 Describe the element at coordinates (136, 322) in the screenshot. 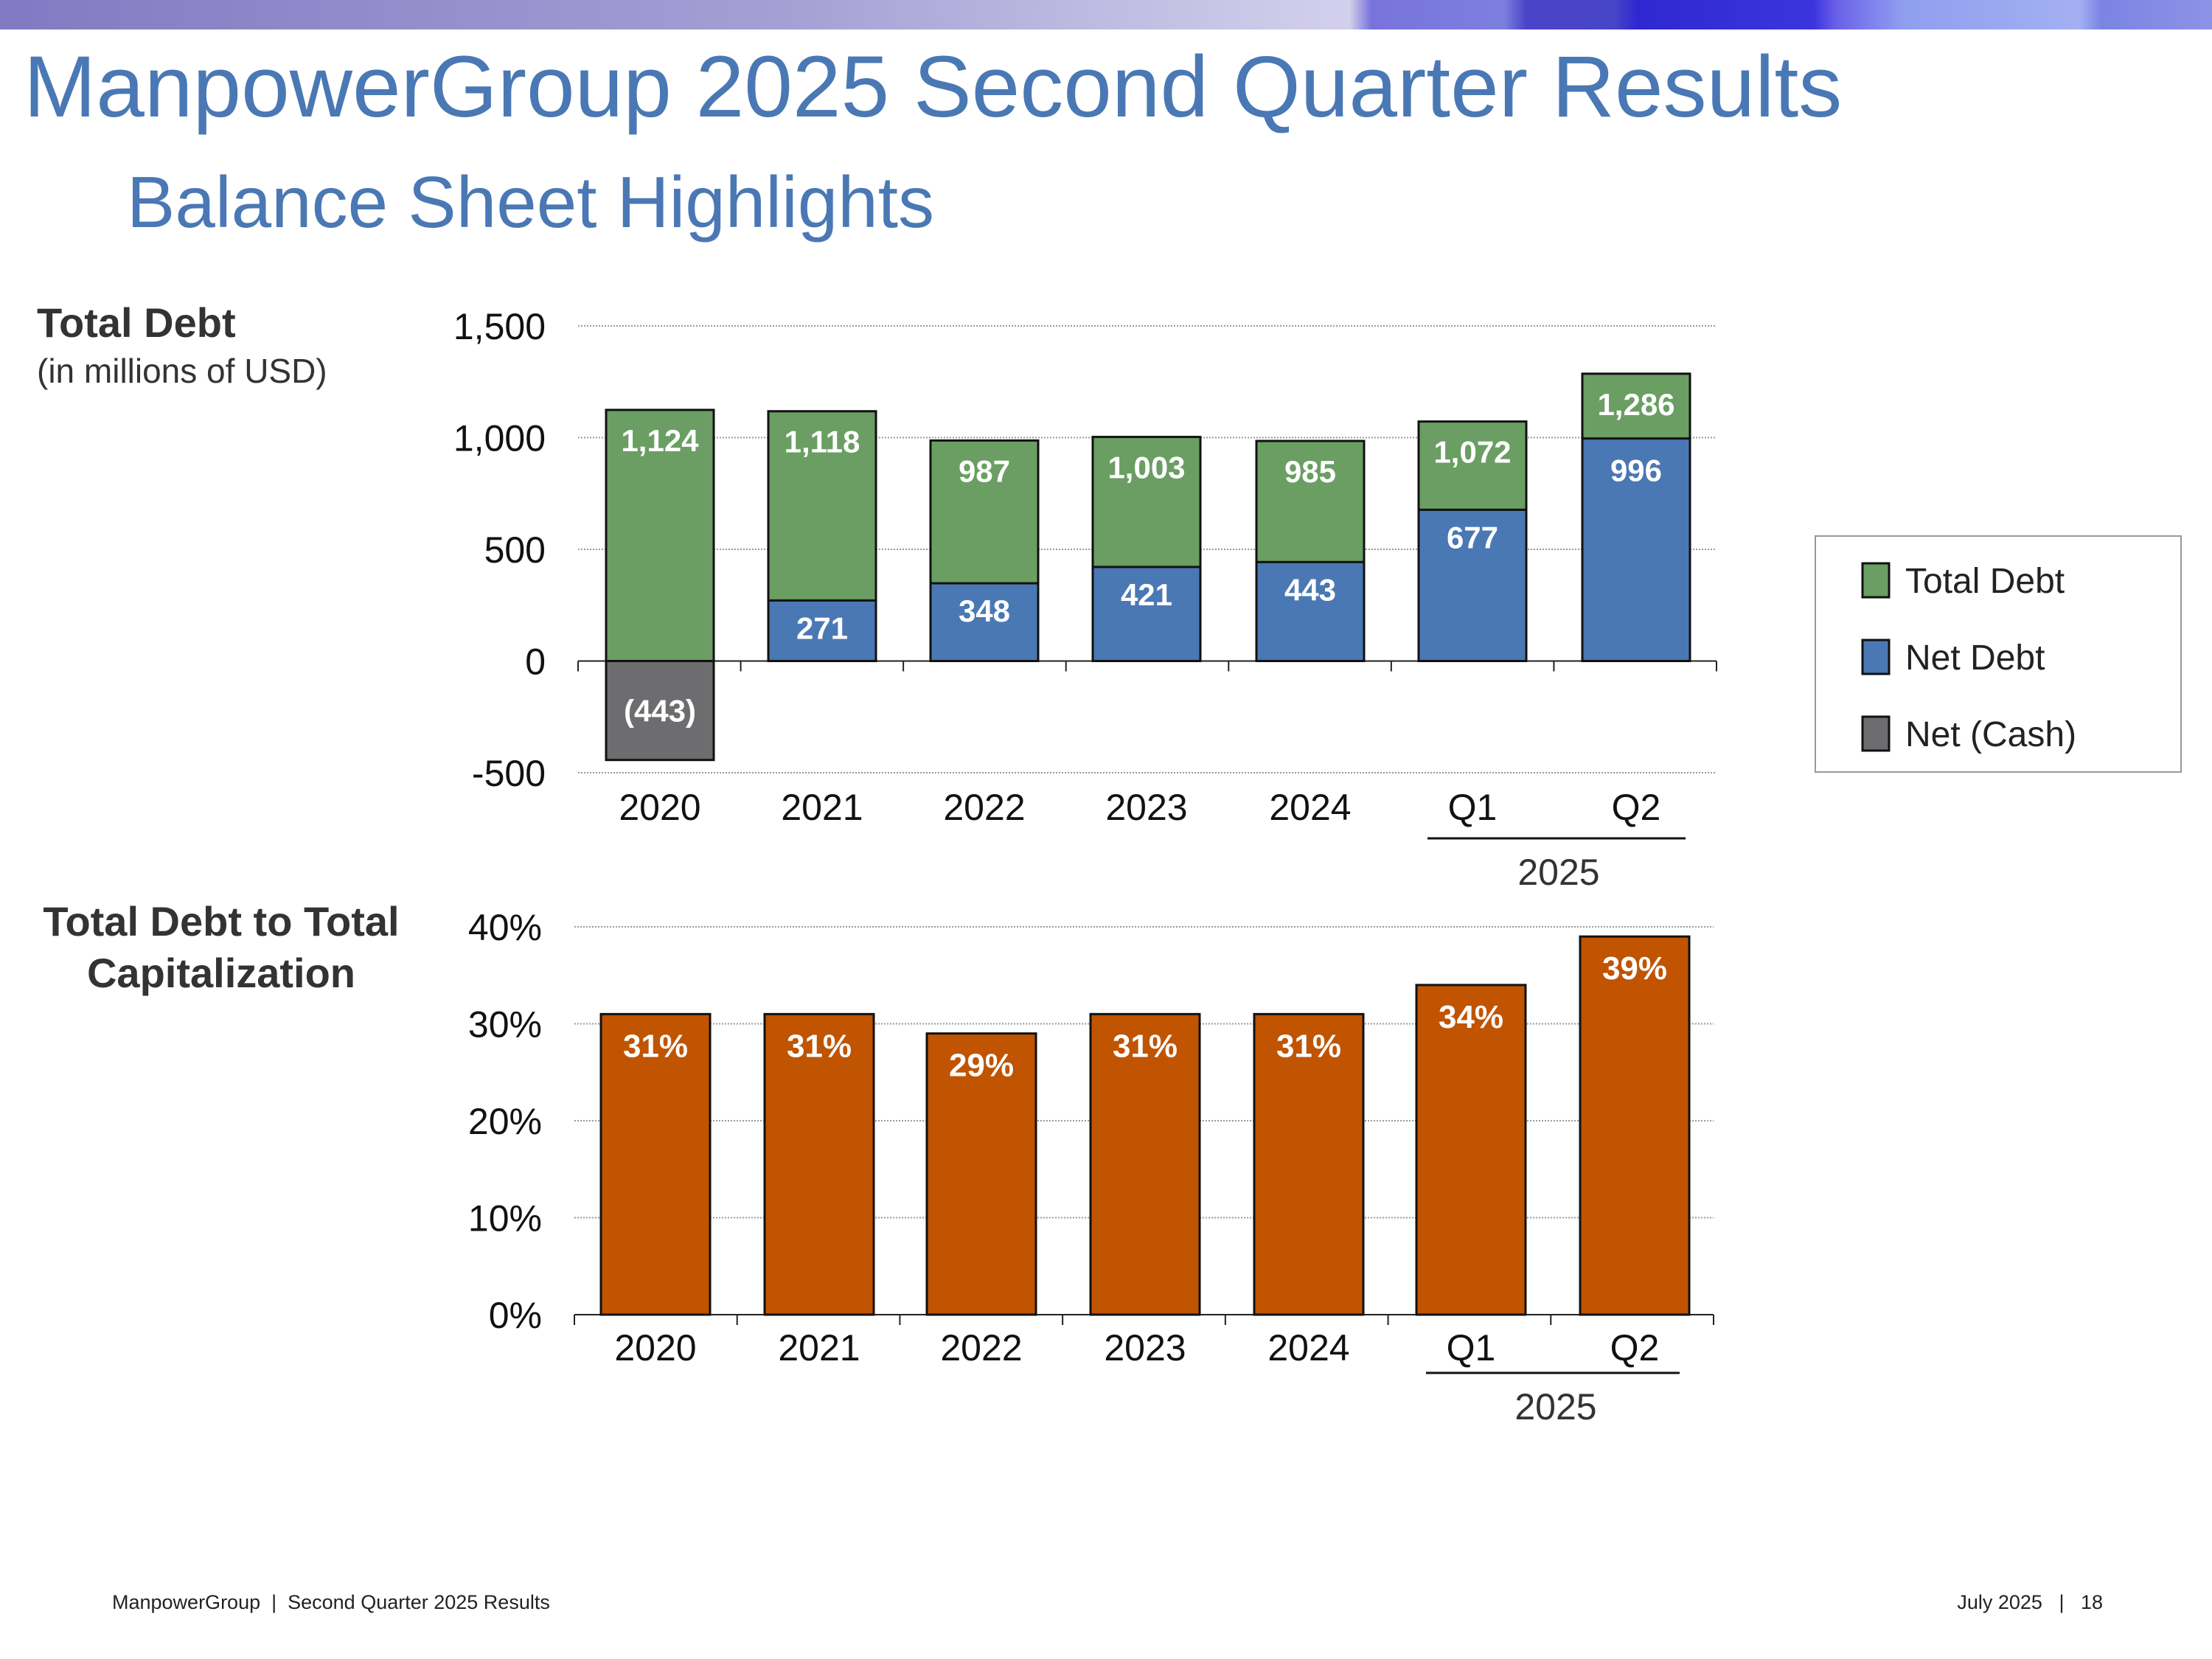

I see `total-debt-heading: Total Debt` at that location.